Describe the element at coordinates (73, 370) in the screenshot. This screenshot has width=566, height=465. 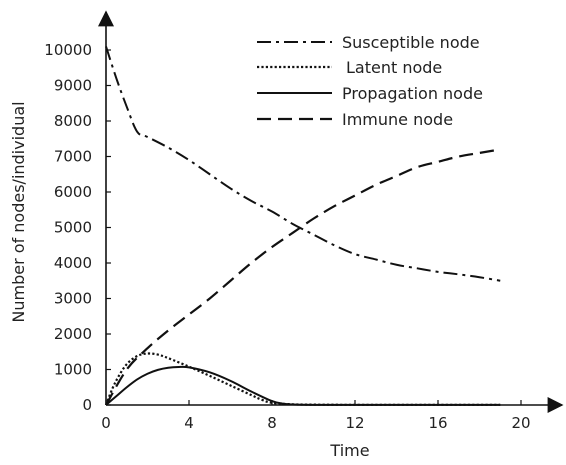
I see `y-tick-label: 1000` at that location.